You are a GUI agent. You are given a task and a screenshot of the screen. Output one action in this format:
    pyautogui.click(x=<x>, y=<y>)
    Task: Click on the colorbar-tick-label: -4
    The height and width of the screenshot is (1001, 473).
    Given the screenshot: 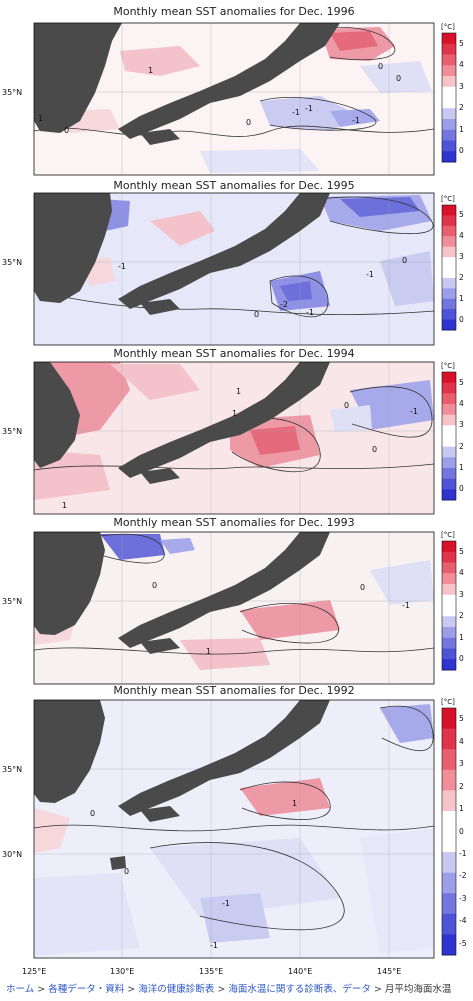 What is the action you would take?
    pyautogui.click(x=463, y=921)
    